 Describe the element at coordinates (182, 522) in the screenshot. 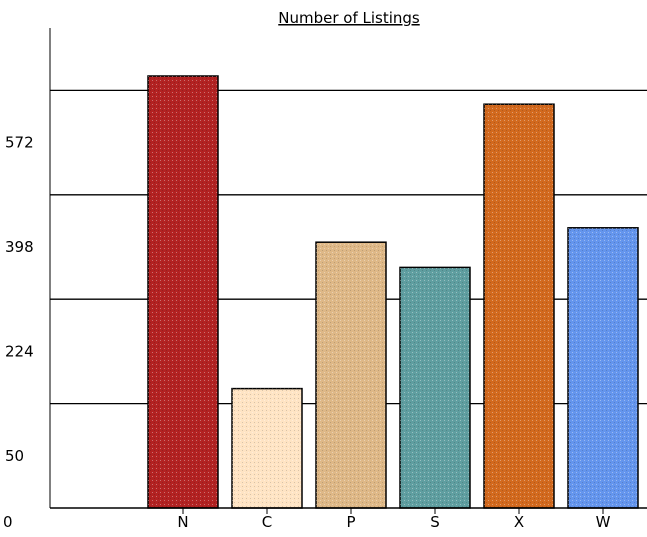

I see `x-tick-label: N` at that location.